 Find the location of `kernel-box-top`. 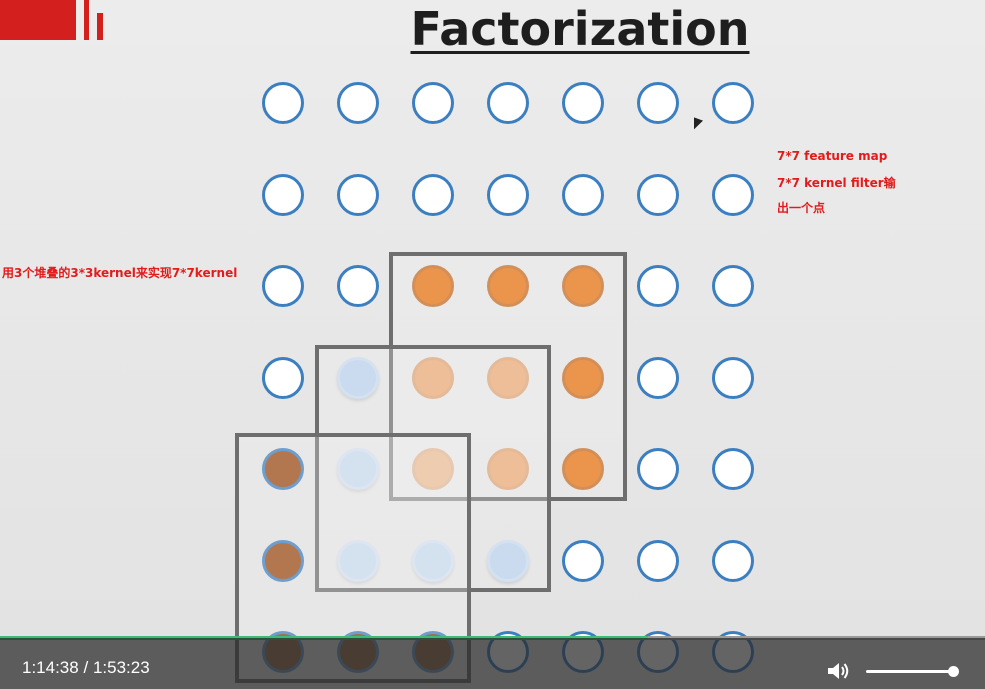

kernel-box-top is located at coordinates (508, 376).